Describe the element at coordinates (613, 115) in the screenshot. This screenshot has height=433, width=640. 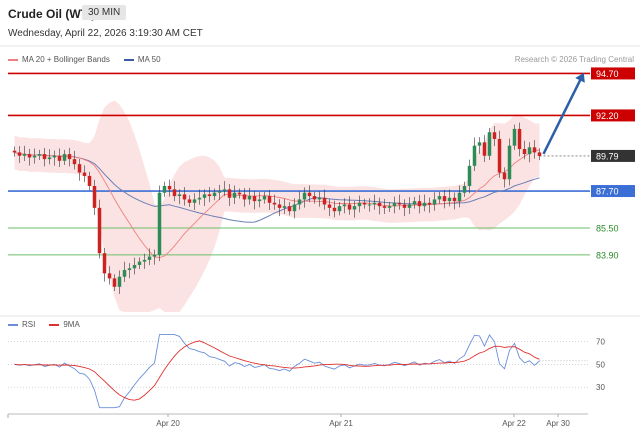
I see `level-box-92.20` at that location.